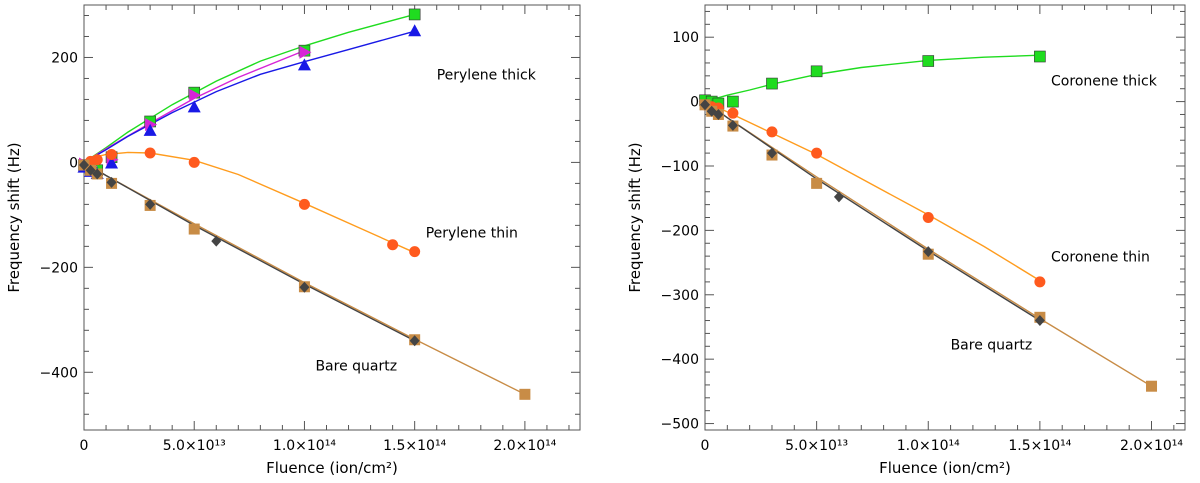 Image resolution: width=1200 pixels, height=483 pixels. What do you see at coordinates (73, 163) in the screenshot?
I see `chart-1-y-tick-label: 0` at bounding box center [73, 163].